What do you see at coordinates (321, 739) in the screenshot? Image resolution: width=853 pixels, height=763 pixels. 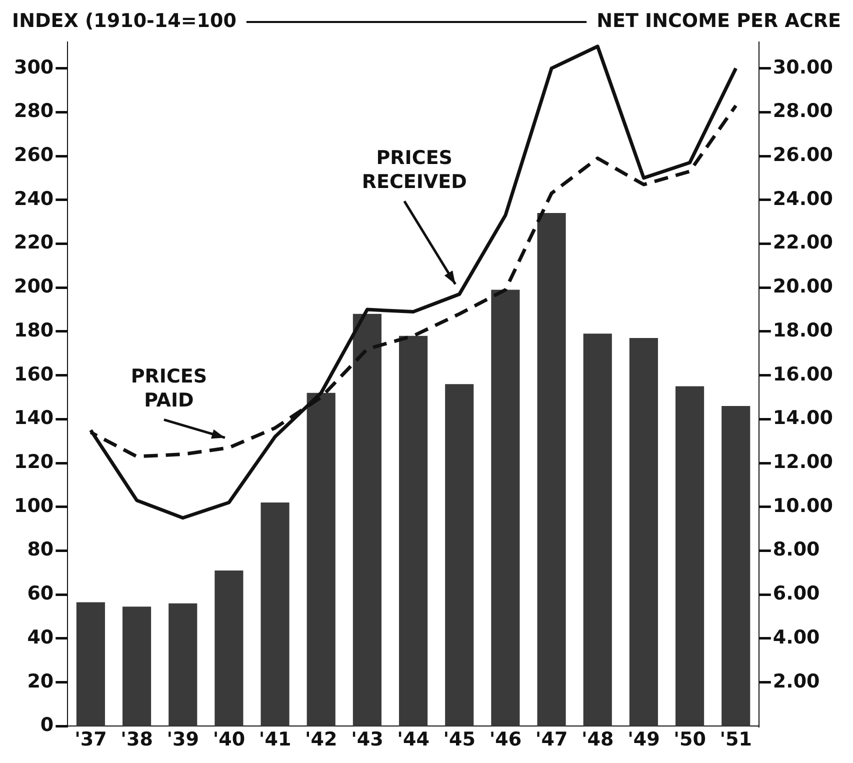 I see `x-tick-label: '42` at bounding box center [321, 739].